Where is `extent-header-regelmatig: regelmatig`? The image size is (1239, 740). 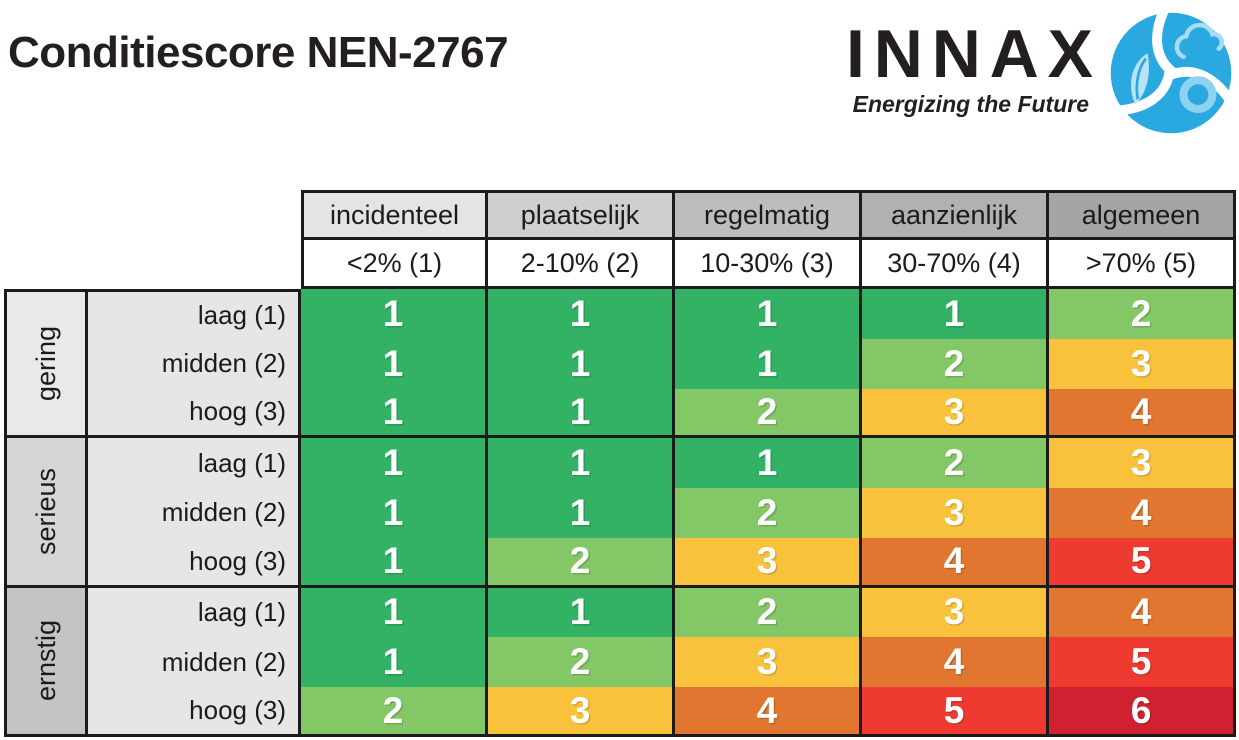 extent-header-regelmatig: regelmatig is located at coordinates (768, 215).